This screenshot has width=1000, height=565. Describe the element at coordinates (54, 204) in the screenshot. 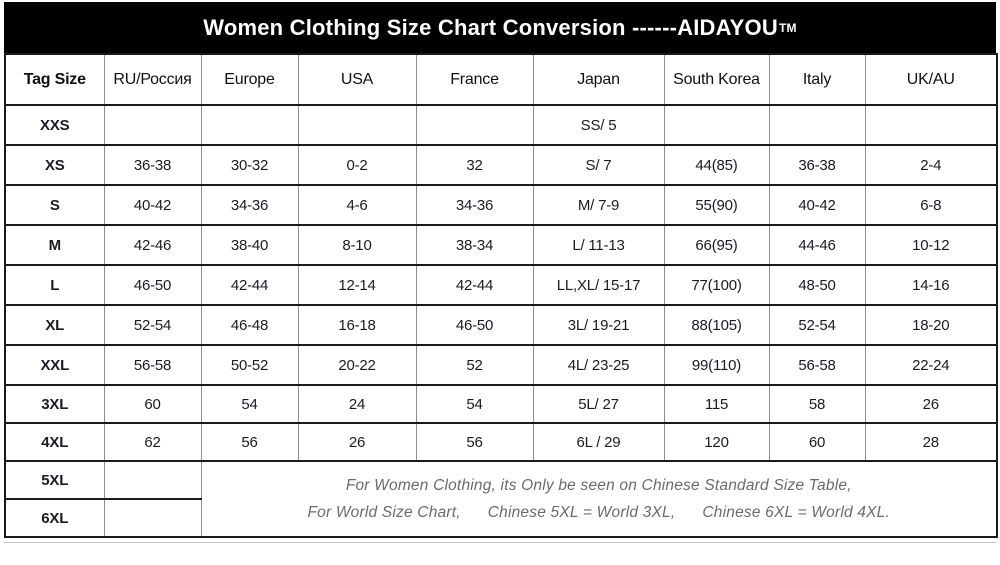

I see `row-label: S` at that location.